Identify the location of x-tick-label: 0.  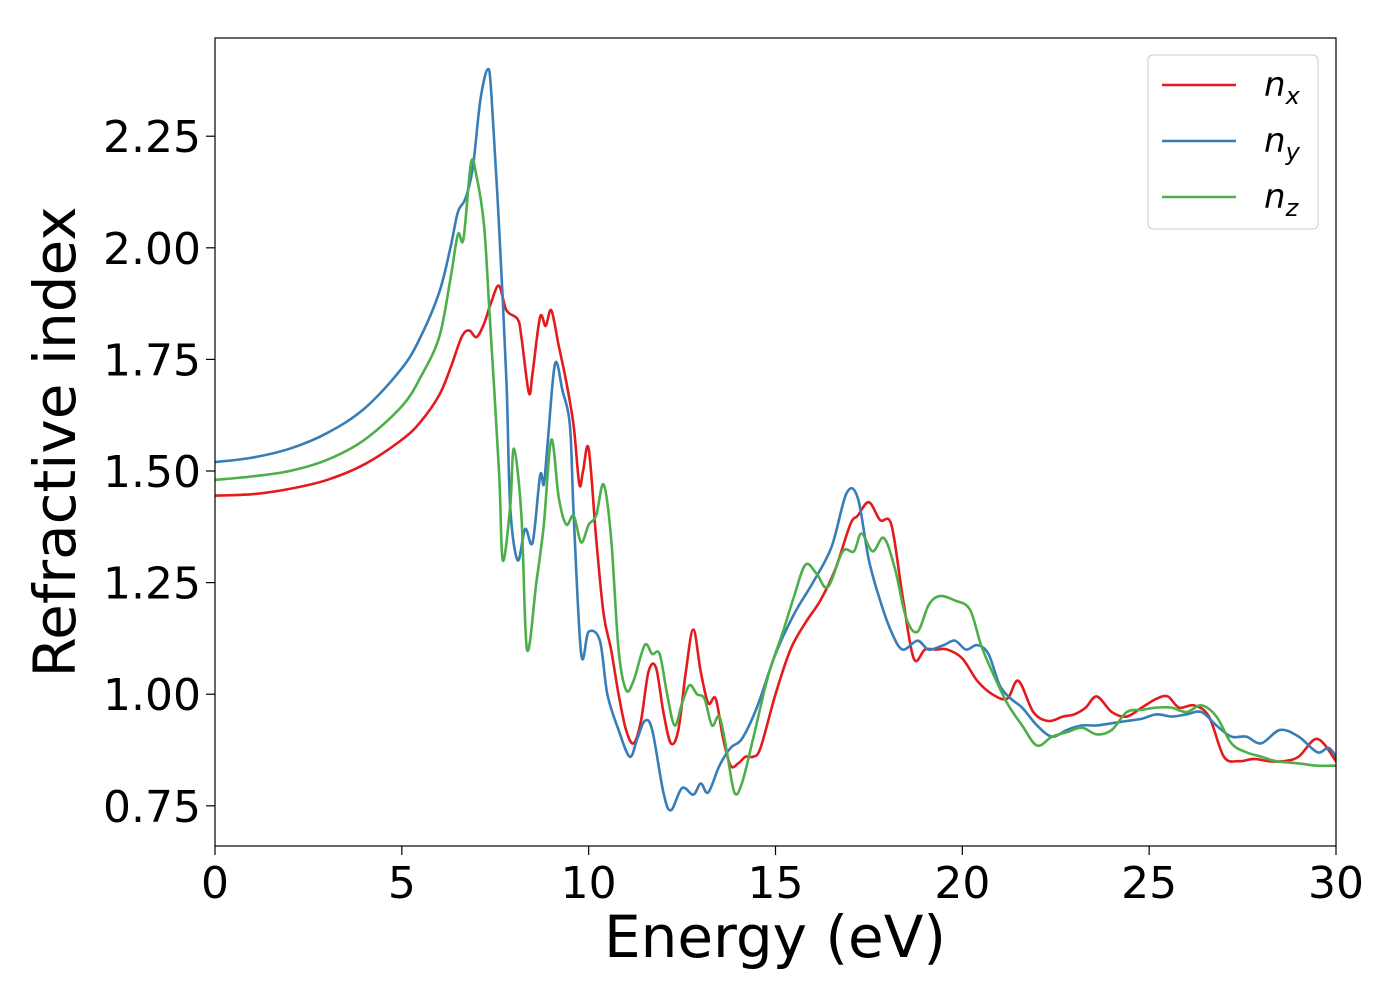
(215, 883).